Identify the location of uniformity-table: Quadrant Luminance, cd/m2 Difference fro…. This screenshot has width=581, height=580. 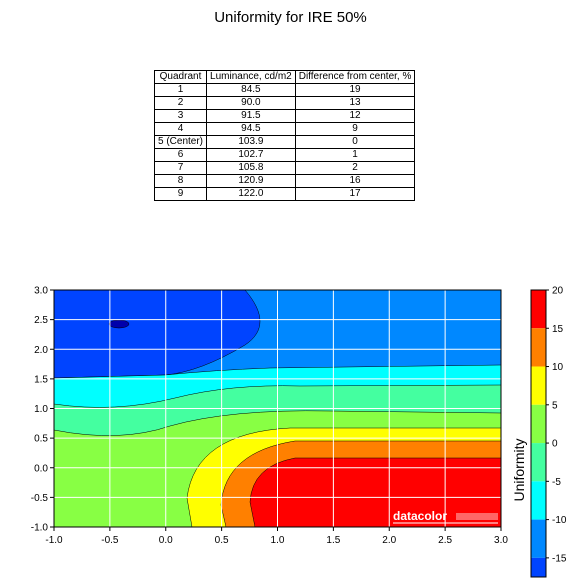
(284, 135).